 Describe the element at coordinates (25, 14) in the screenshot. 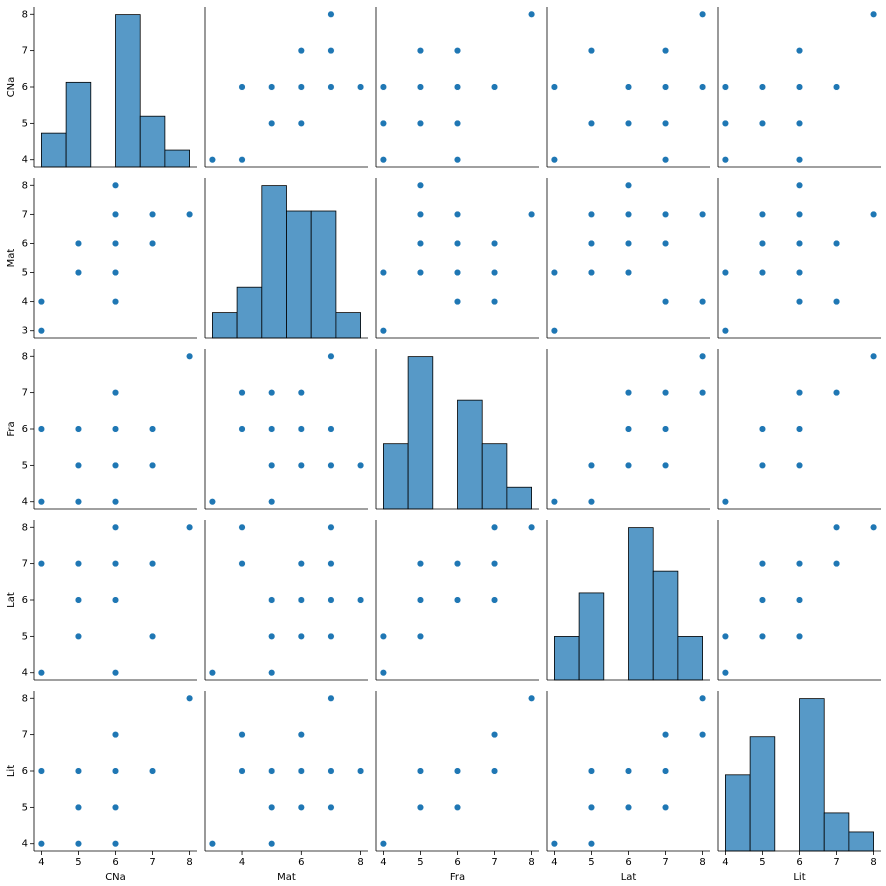

I see `y-tick-label: 8` at that location.